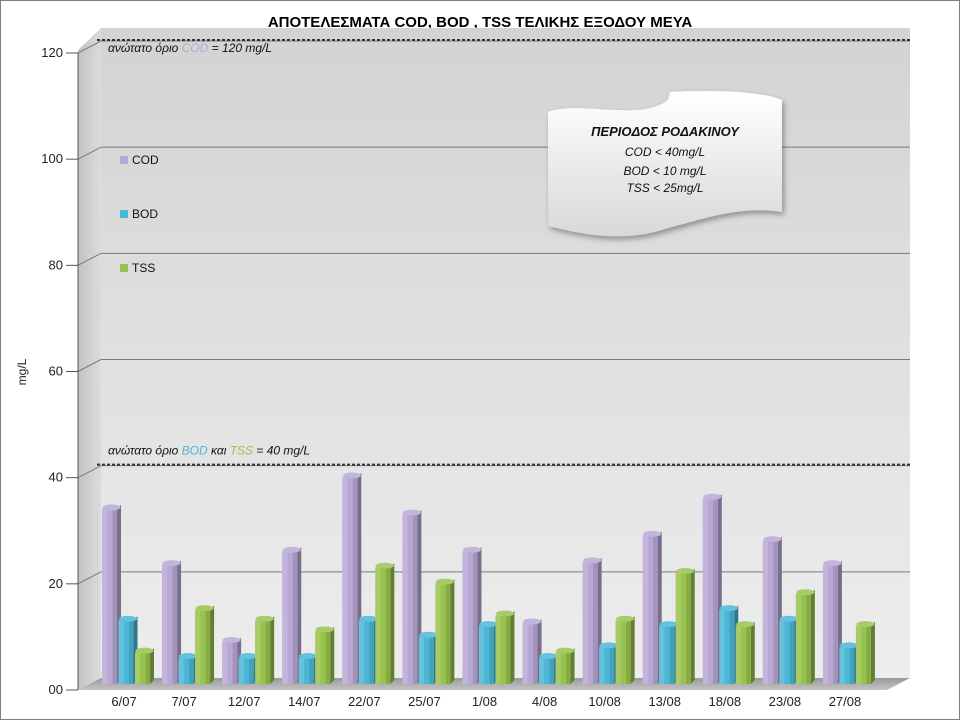 The width and height of the screenshot is (960, 720). What do you see at coordinates (89, 359) in the screenshot?
I see `side-wall` at bounding box center [89, 359].